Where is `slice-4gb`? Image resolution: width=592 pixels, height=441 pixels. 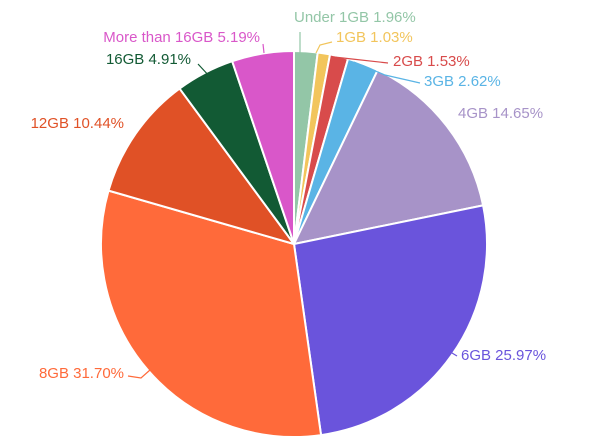 slice-4gb is located at coordinates (389, 157).